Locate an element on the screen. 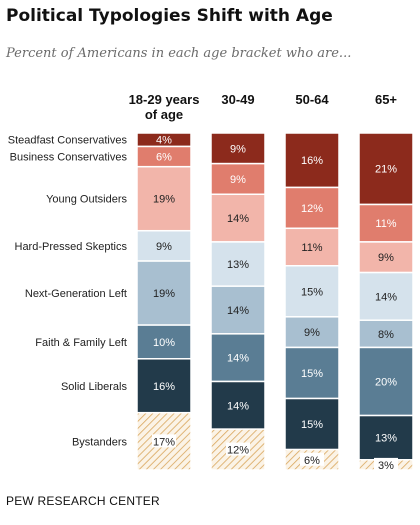 The image size is (420, 525). chart-title: Political Typologies Shift with Age is located at coordinates (169, 16).